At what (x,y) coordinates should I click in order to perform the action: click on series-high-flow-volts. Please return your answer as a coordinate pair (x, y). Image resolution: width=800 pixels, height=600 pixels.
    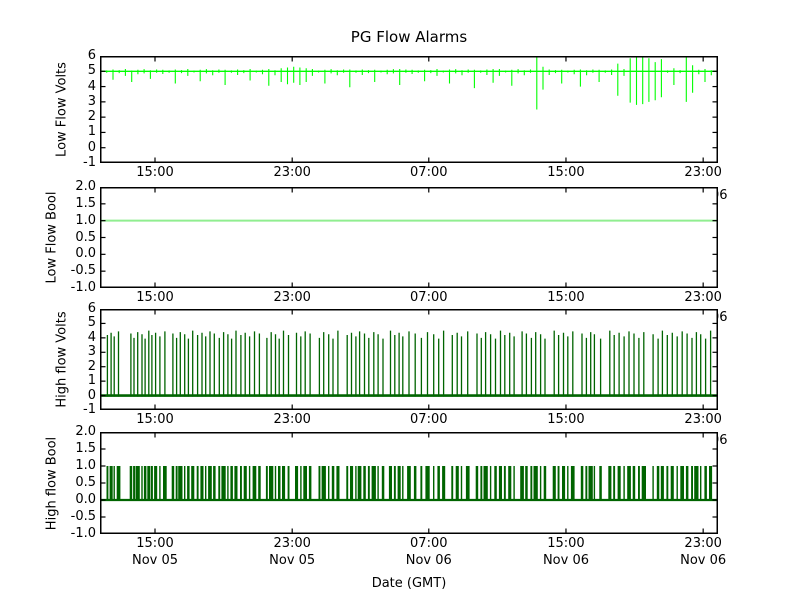
    Looking at the image, I should click on (409, 363).